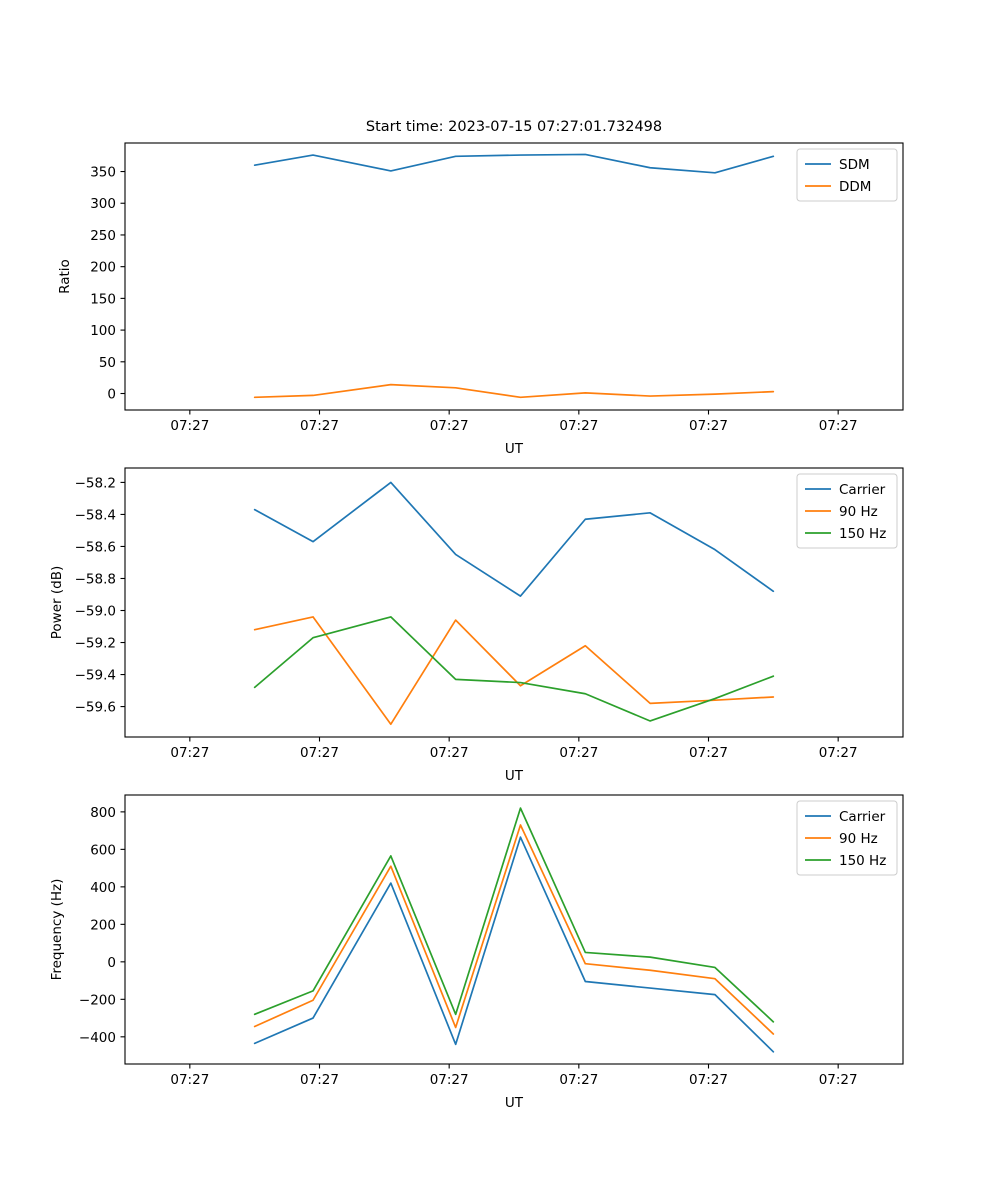  I want to click on y-tick-label: 50, so click(107, 363).